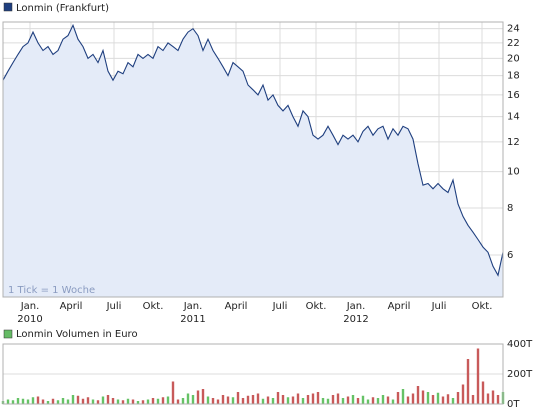 The image size is (545, 413). I want to click on y-tick-label: 8, so click(510, 208).